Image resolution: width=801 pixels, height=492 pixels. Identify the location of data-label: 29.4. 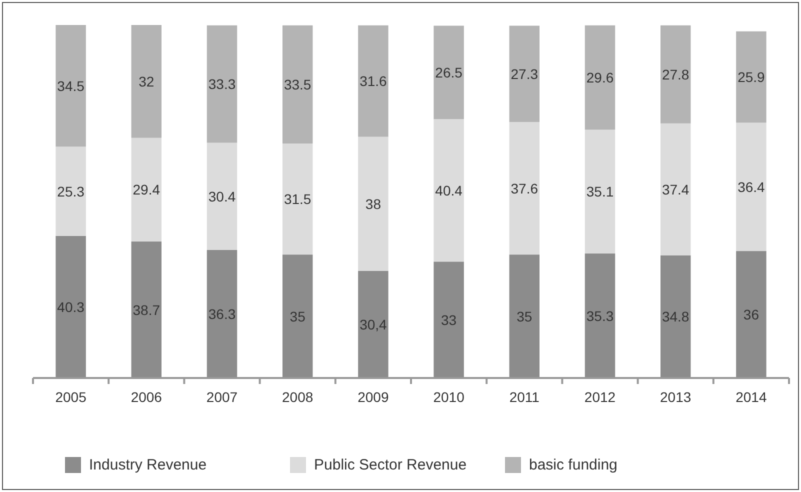
(146, 190).